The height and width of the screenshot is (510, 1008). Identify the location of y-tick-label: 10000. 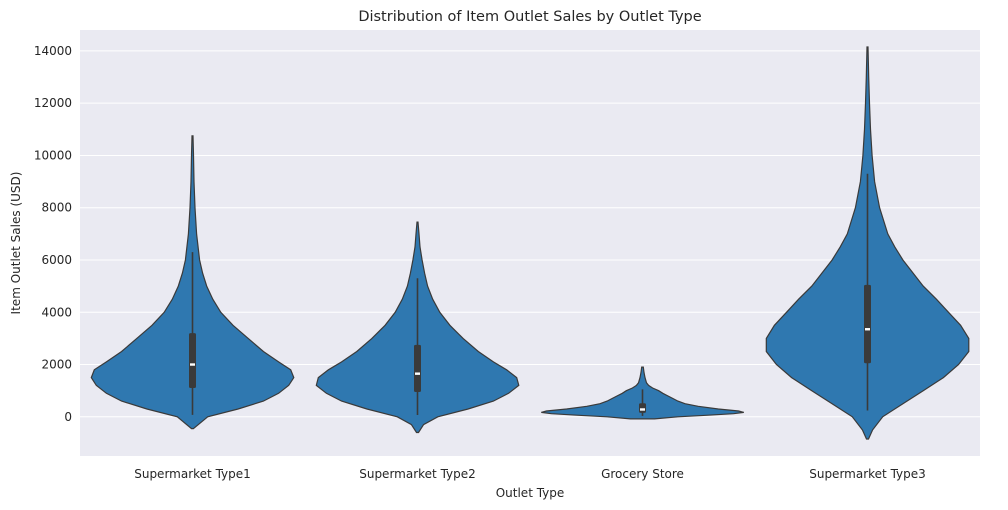
(53, 155).